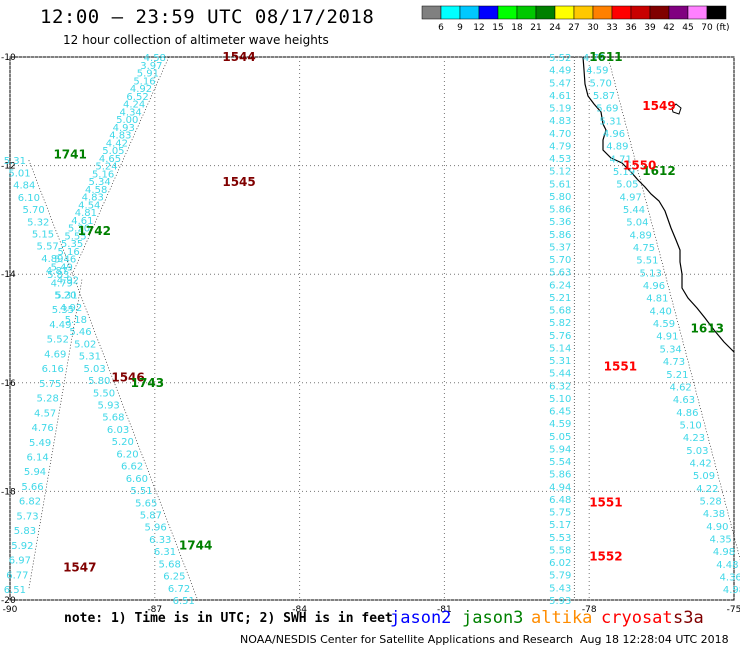 The image size is (740, 650). What do you see at coordinates (68, 252) in the screenshot?
I see `wave-height-value: 5.16` at bounding box center [68, 252].